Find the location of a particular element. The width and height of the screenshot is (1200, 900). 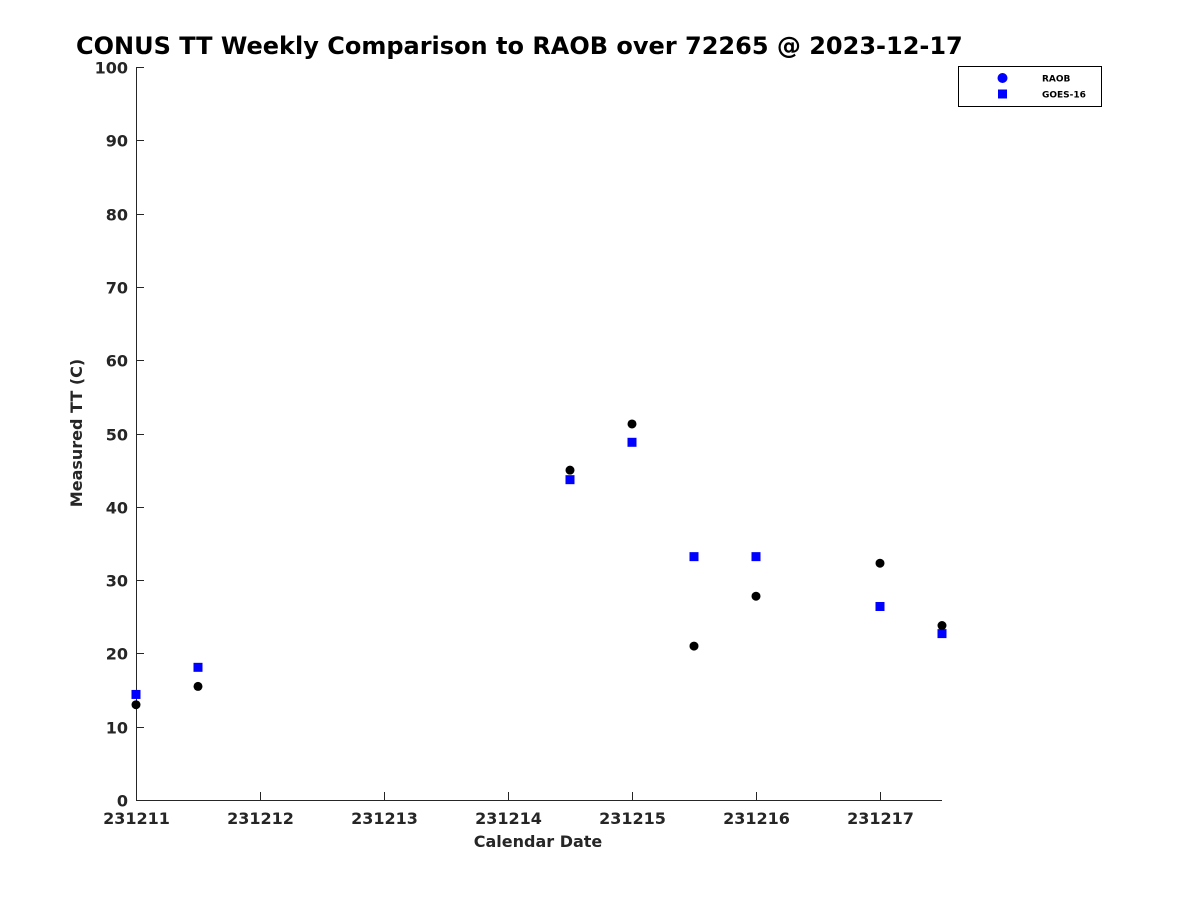

y-tick-label: 50 is located at coordinates (117, 435).